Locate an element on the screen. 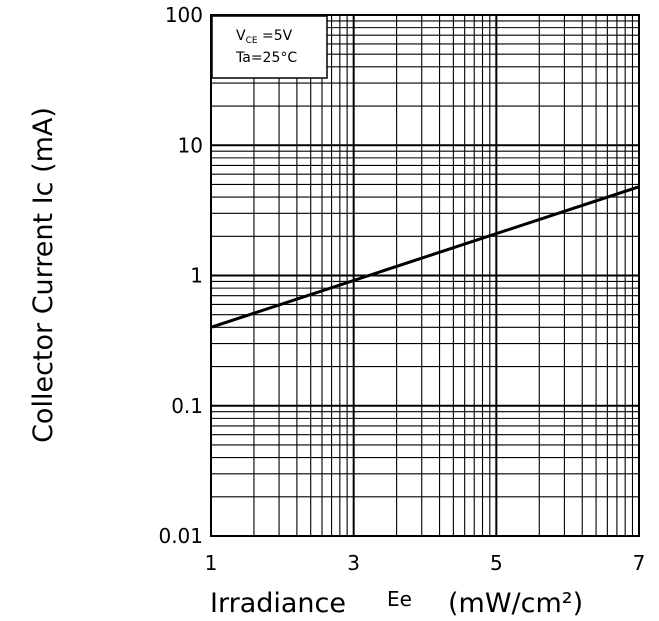 This screenshot has width=659, height=621. x-axis-title: Irradiance is located at coordinates (278, 603).